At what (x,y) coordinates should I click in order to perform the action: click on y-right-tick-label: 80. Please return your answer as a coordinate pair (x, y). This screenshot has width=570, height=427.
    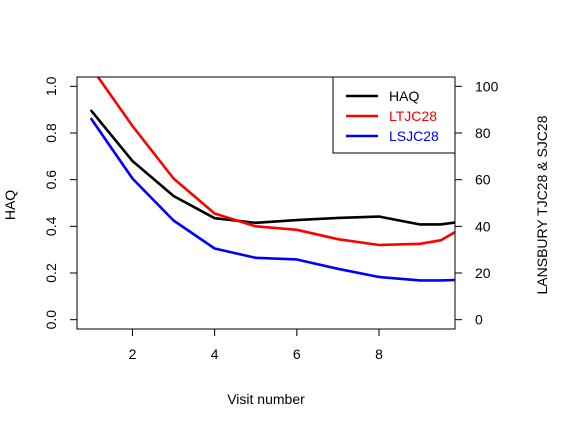
    Looking at the image, I should click on (483, 133).